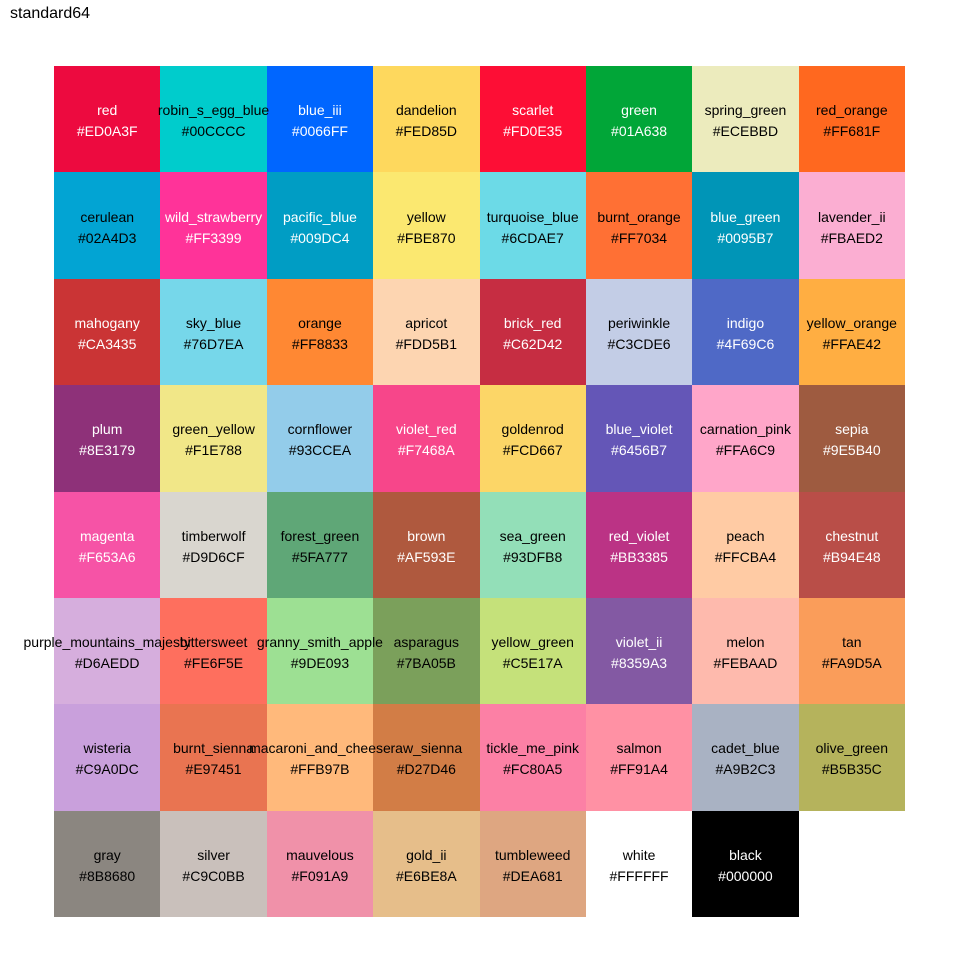 The height and width of the screenshot is (960, 960). Describe the element at coordinates (639, 225) in the screenshot. I see `swatch-burnt_orange` at that location.